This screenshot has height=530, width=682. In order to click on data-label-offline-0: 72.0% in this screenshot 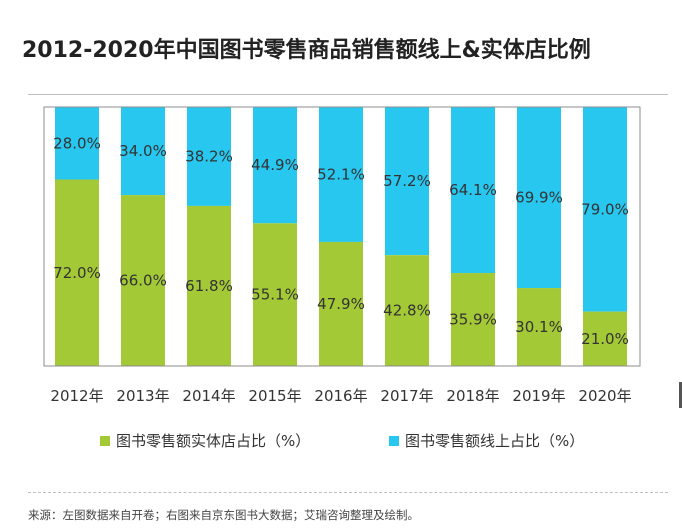, I will do `click(77, 273)`.